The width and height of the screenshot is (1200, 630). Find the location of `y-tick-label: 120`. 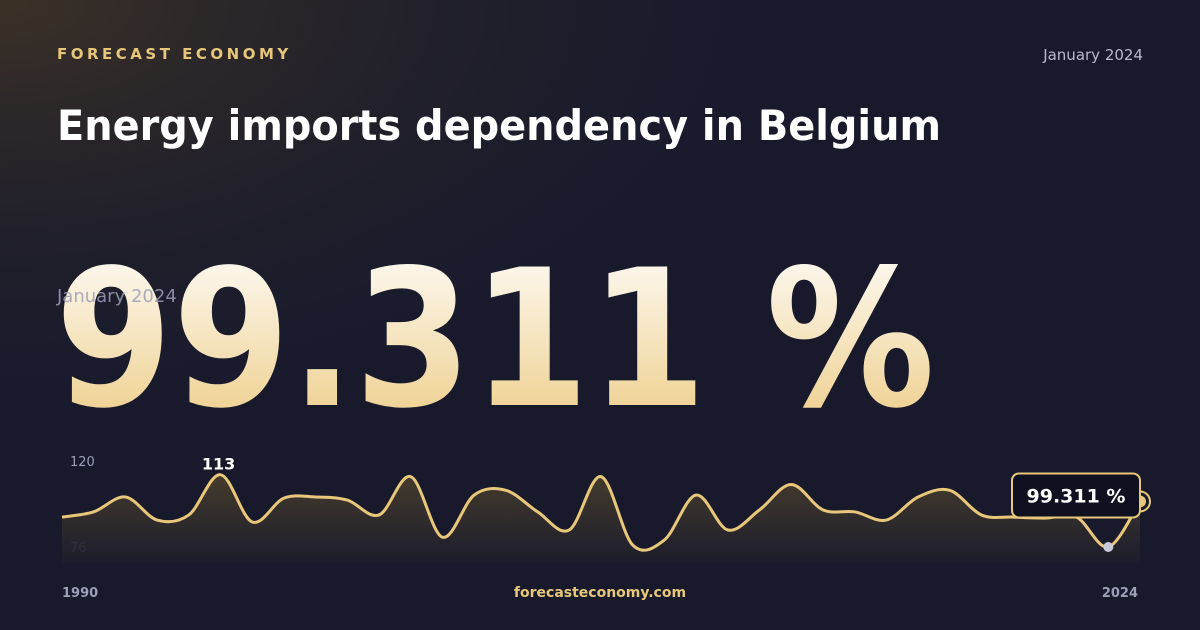

y-tick-label: 120 is located at coordinates (82, 462).